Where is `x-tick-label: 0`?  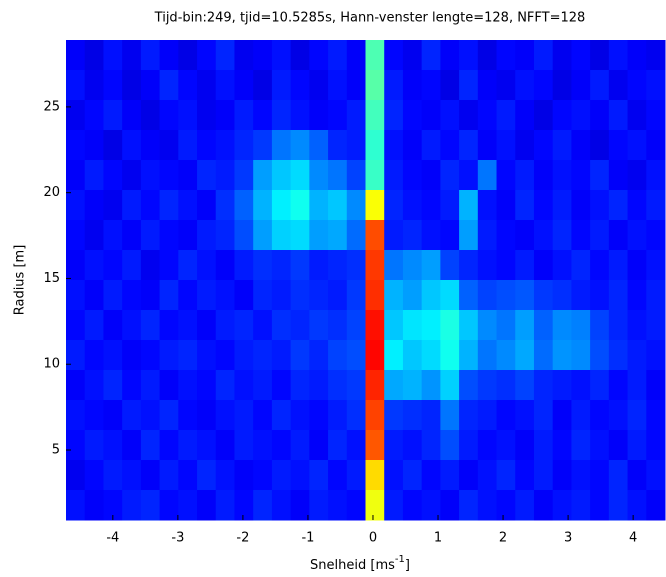 x-tick-label: 0 is located at coordinates (373, 538).